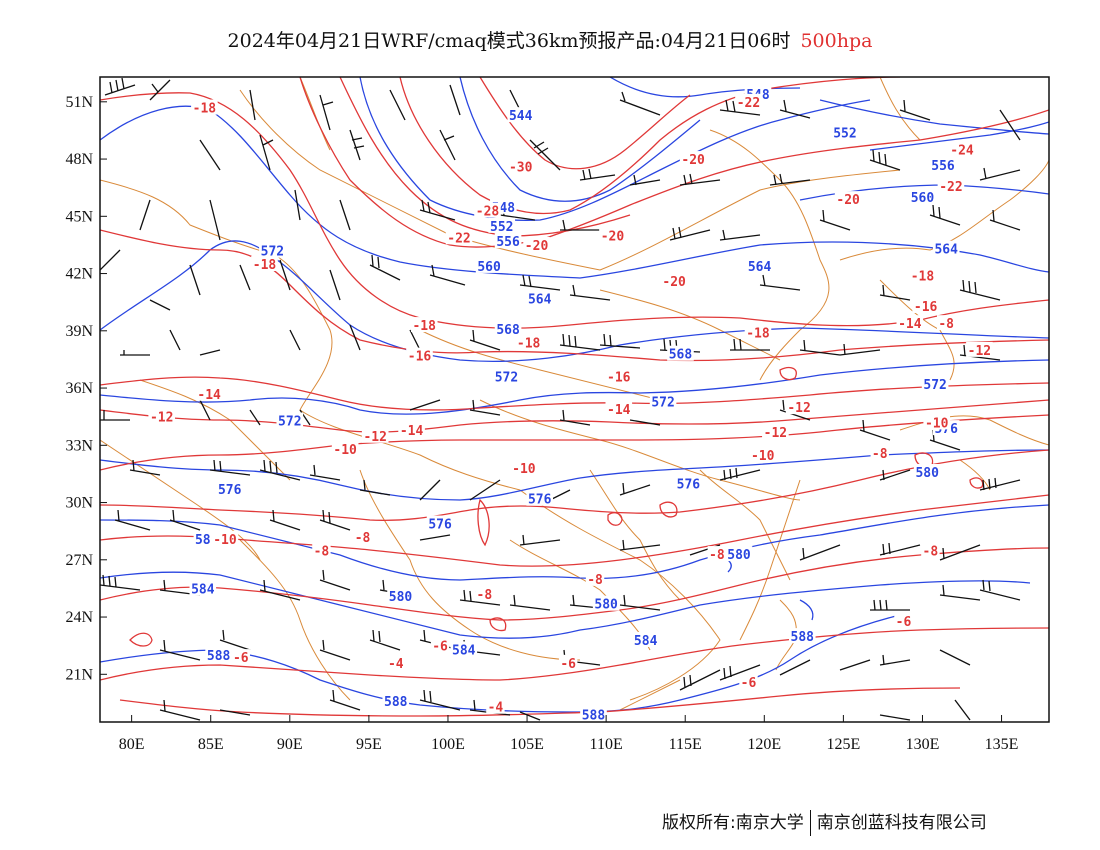 This screenshot has height=850, width=1100. Describe the element at coordinates (496, 708) in the screenshot. I see `temperature-contour-label: -4` at that location.